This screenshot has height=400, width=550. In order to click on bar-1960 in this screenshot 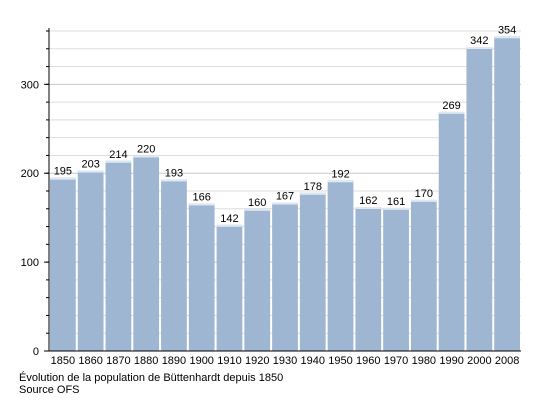, I will do `click(368, 279)`.